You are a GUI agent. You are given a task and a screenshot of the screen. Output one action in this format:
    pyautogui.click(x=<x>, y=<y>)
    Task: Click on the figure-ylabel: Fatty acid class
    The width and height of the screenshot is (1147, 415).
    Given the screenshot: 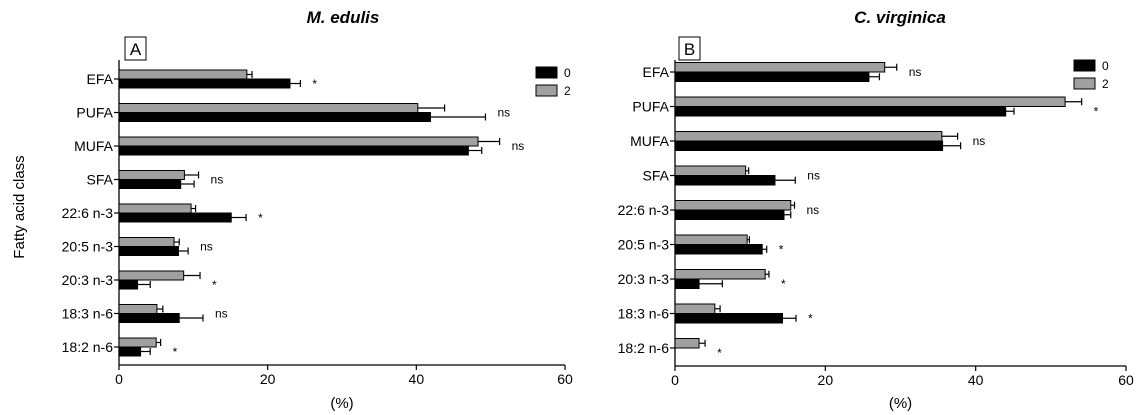 What is the action you would take?
    pyautogui.click(x=19, y=206)
    